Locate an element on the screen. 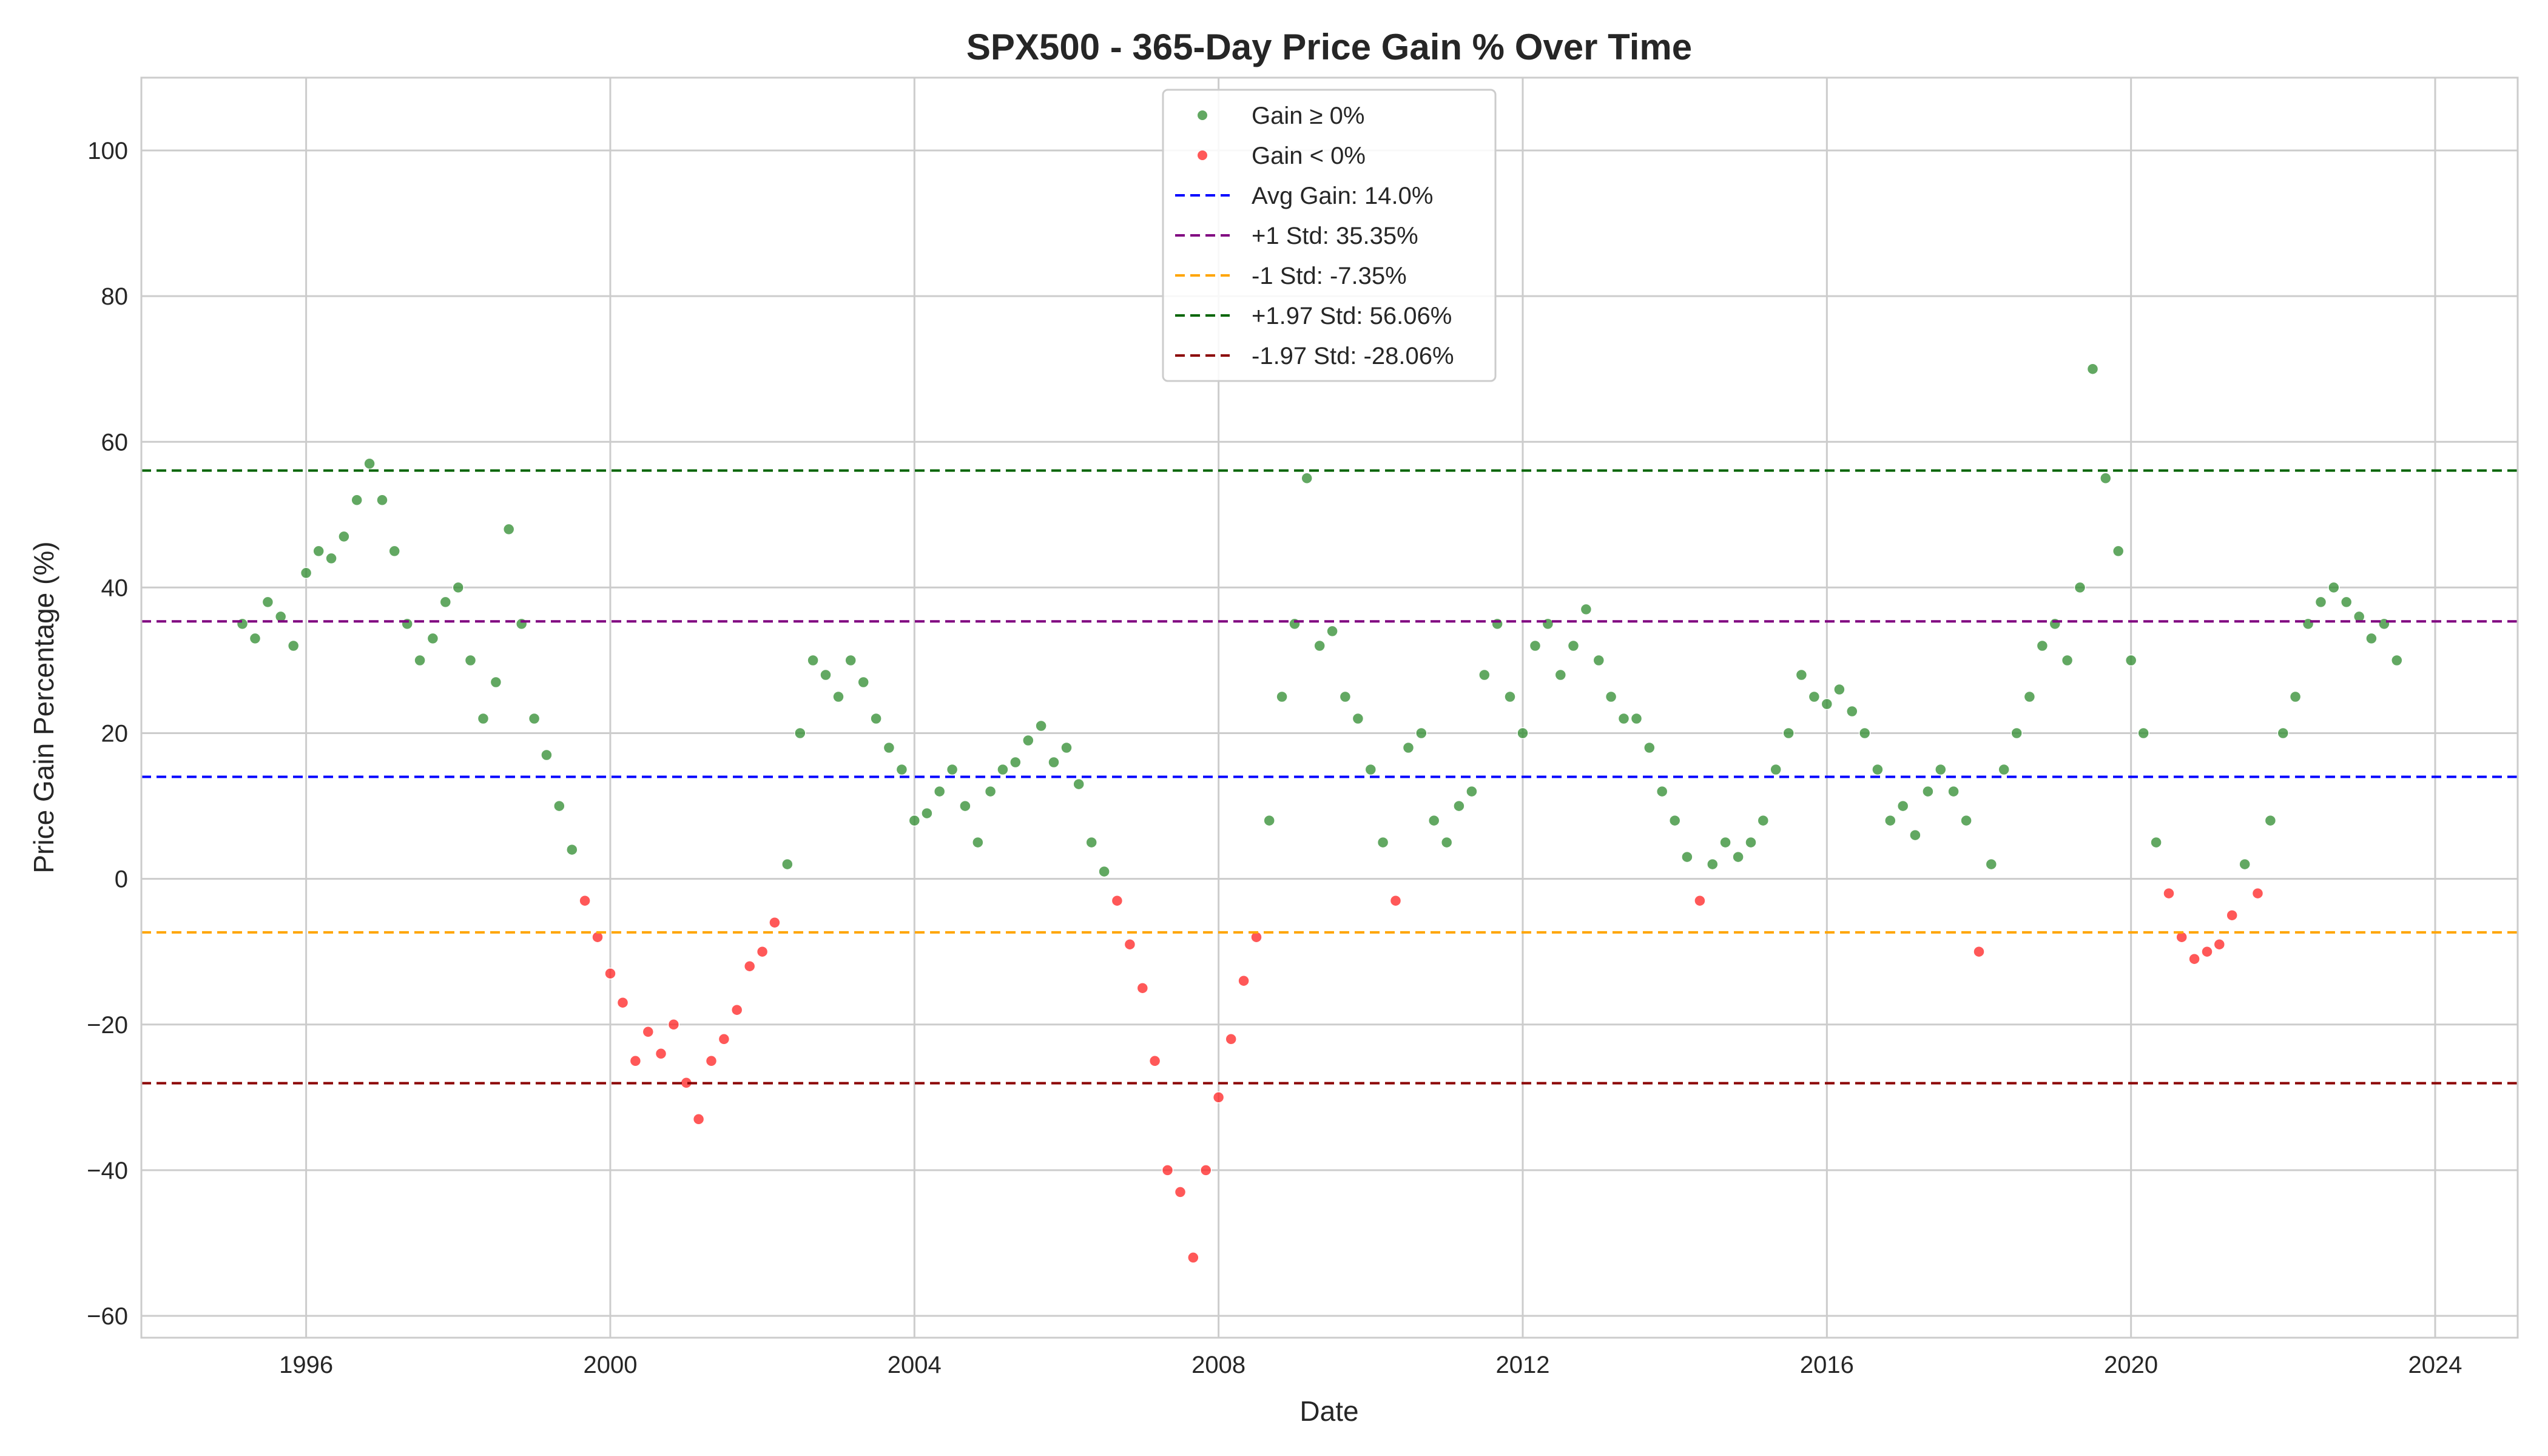 This screenshot has height=1456, width=2548. x-tick-label: 1996 is located at coordinates (306, 1365).